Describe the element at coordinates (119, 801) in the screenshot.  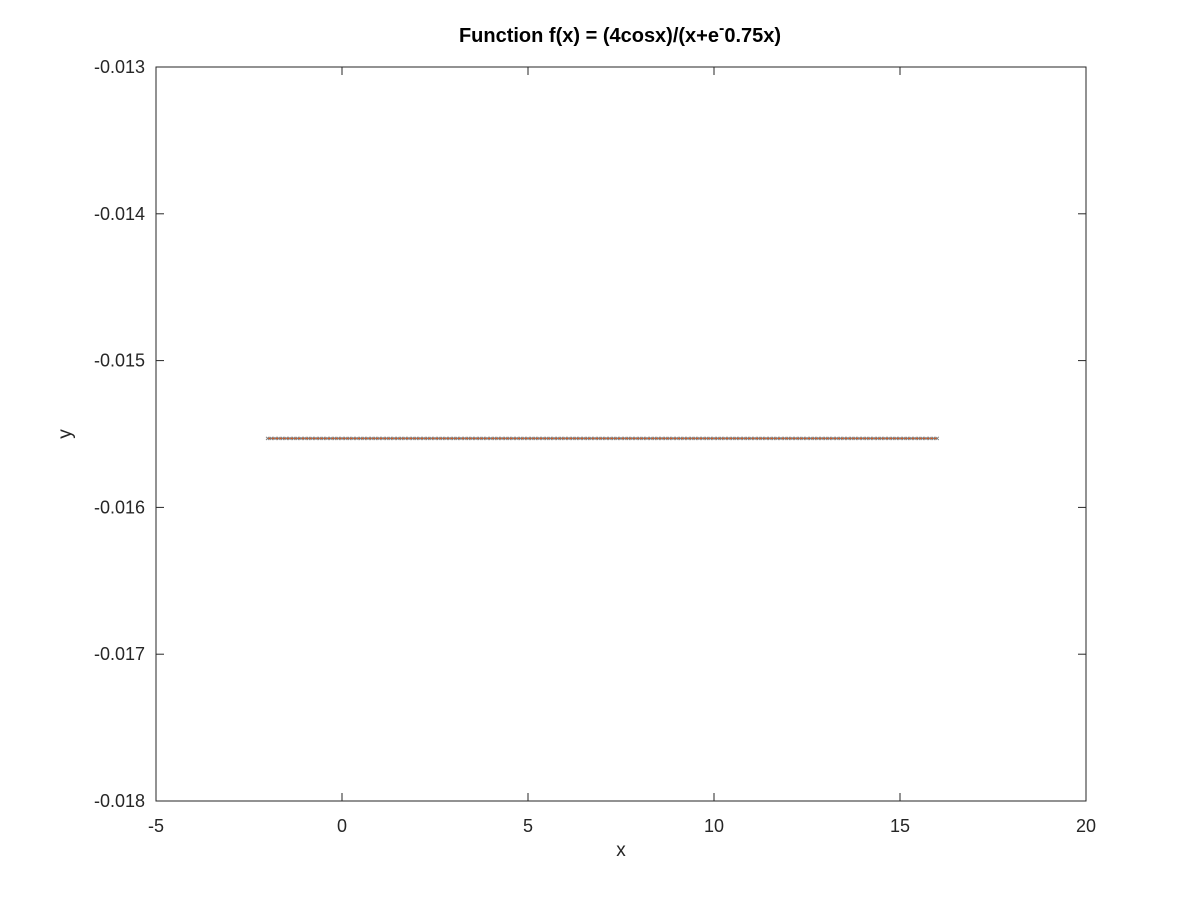
I see `y-tick-label: -0.018` at that location.